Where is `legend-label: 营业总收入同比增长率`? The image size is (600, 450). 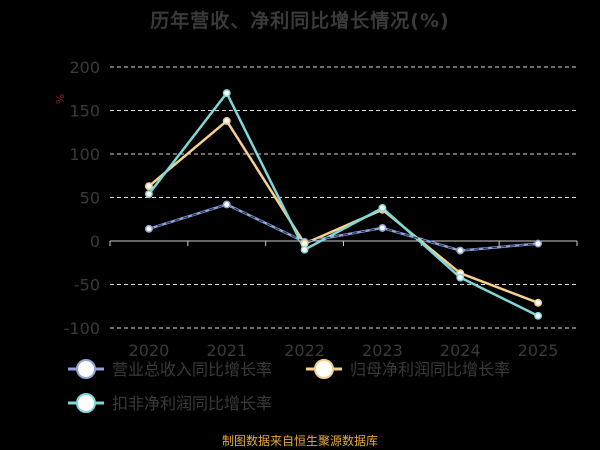 legend-label: 营业总收入同比增长率 is located at coordinates (192, 369).